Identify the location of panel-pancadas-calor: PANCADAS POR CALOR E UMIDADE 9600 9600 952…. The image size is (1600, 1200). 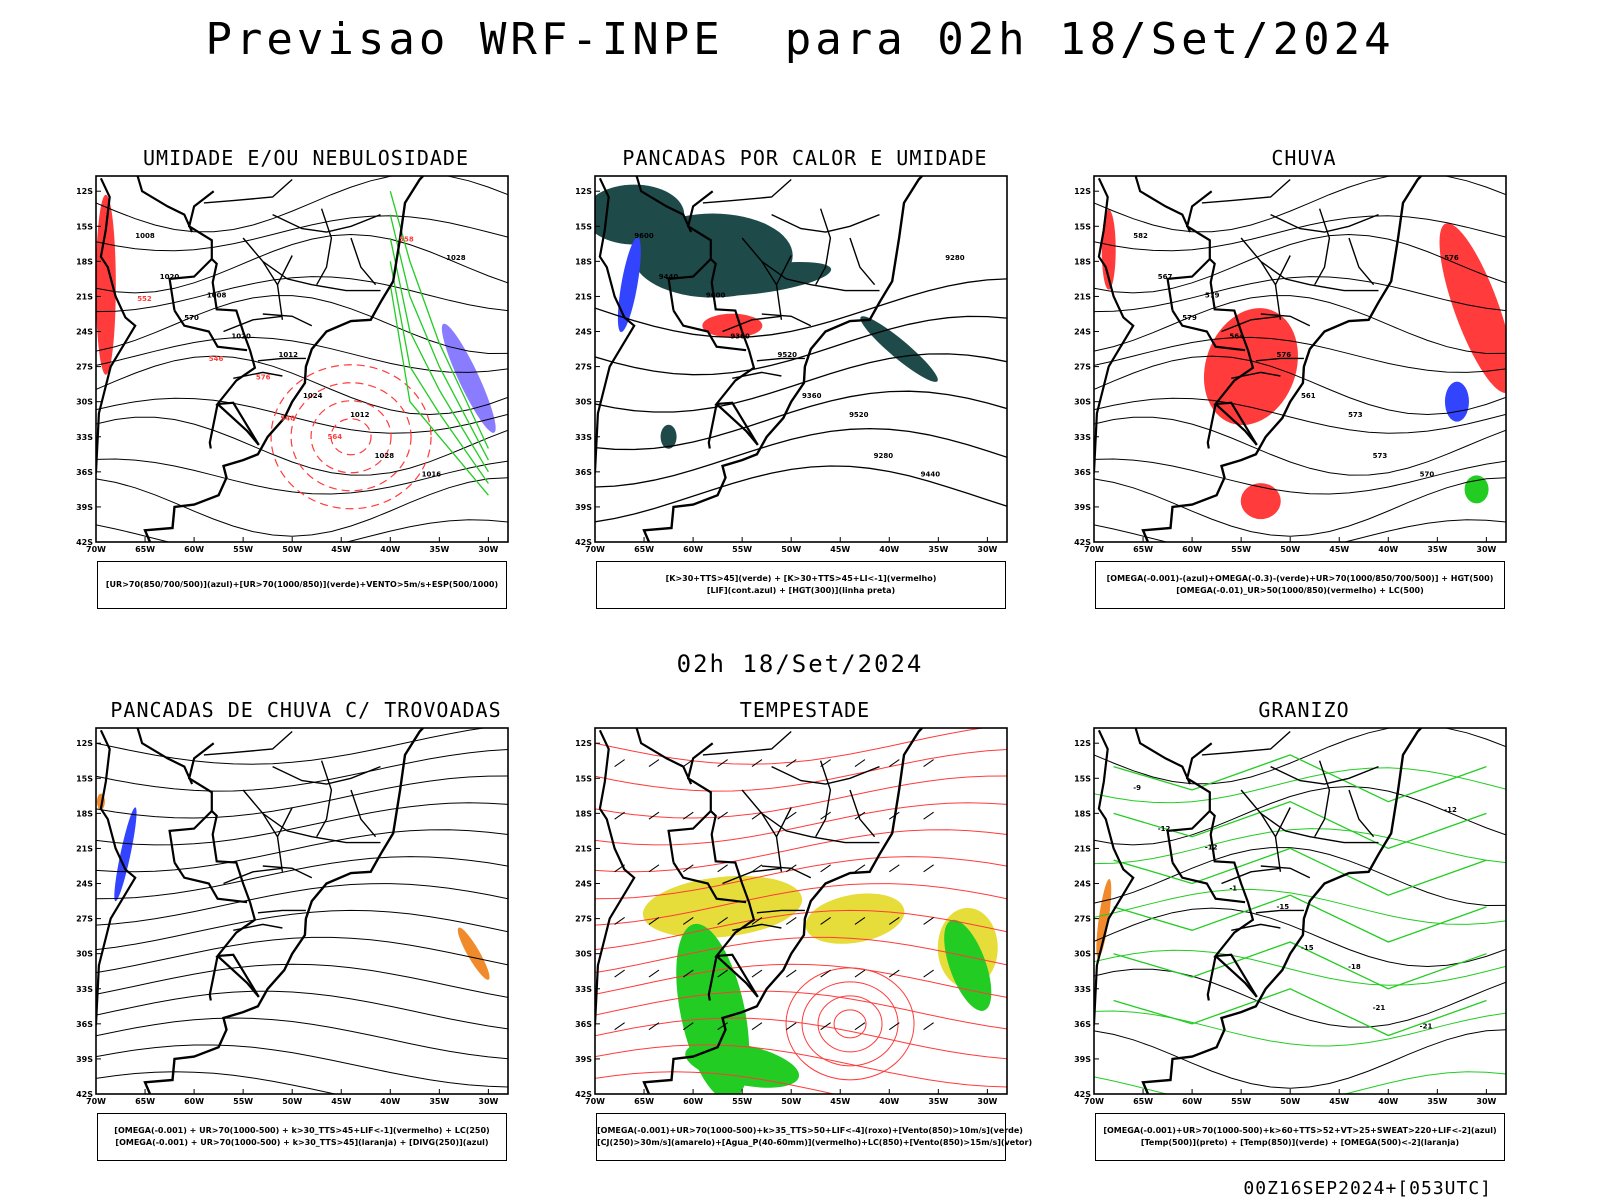
(805, 396).